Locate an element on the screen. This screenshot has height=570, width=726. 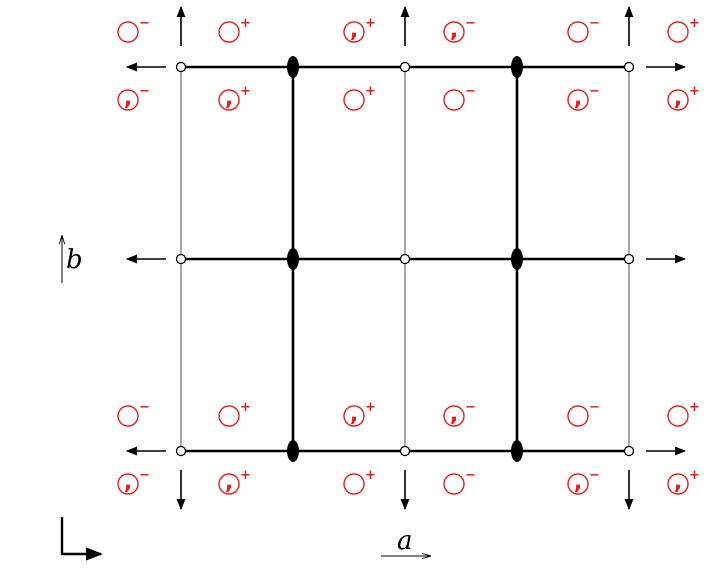
b-axis-indicator: b is located at coordinates (72, 259).